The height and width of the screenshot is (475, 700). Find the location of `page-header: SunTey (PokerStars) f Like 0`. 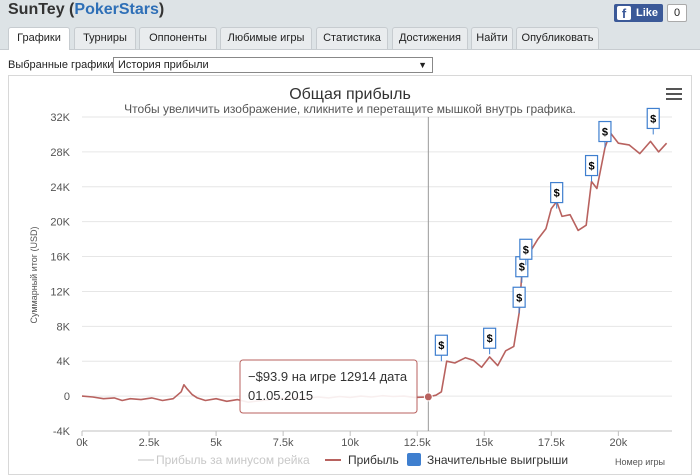

page-header: SunTey (PokerStars) f Like 0 is located at coordinates (350, 12).